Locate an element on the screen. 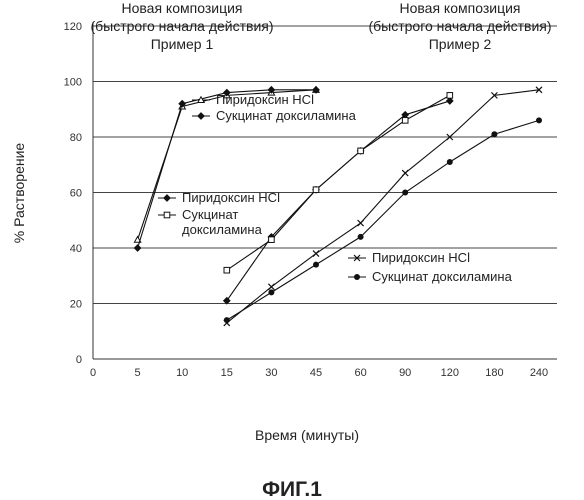 Image resolution: width=584 pixels, height=500 pixels. panel-title-2-line-1: Новая композиция is located at coordinates (460, 8).